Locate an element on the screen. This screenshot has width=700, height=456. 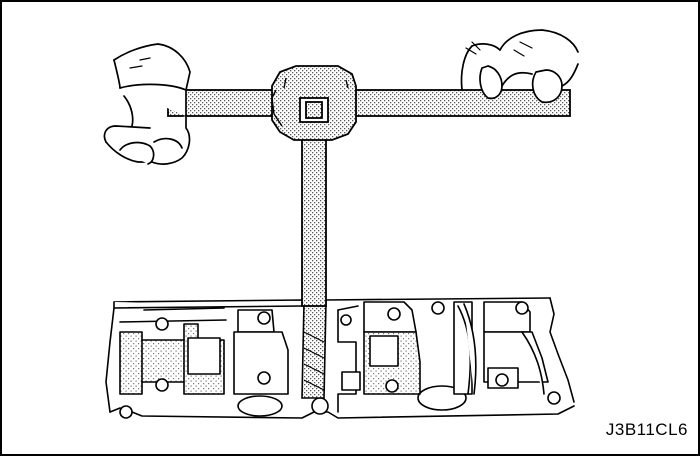
right-hand is located at coordinates (519, 66).